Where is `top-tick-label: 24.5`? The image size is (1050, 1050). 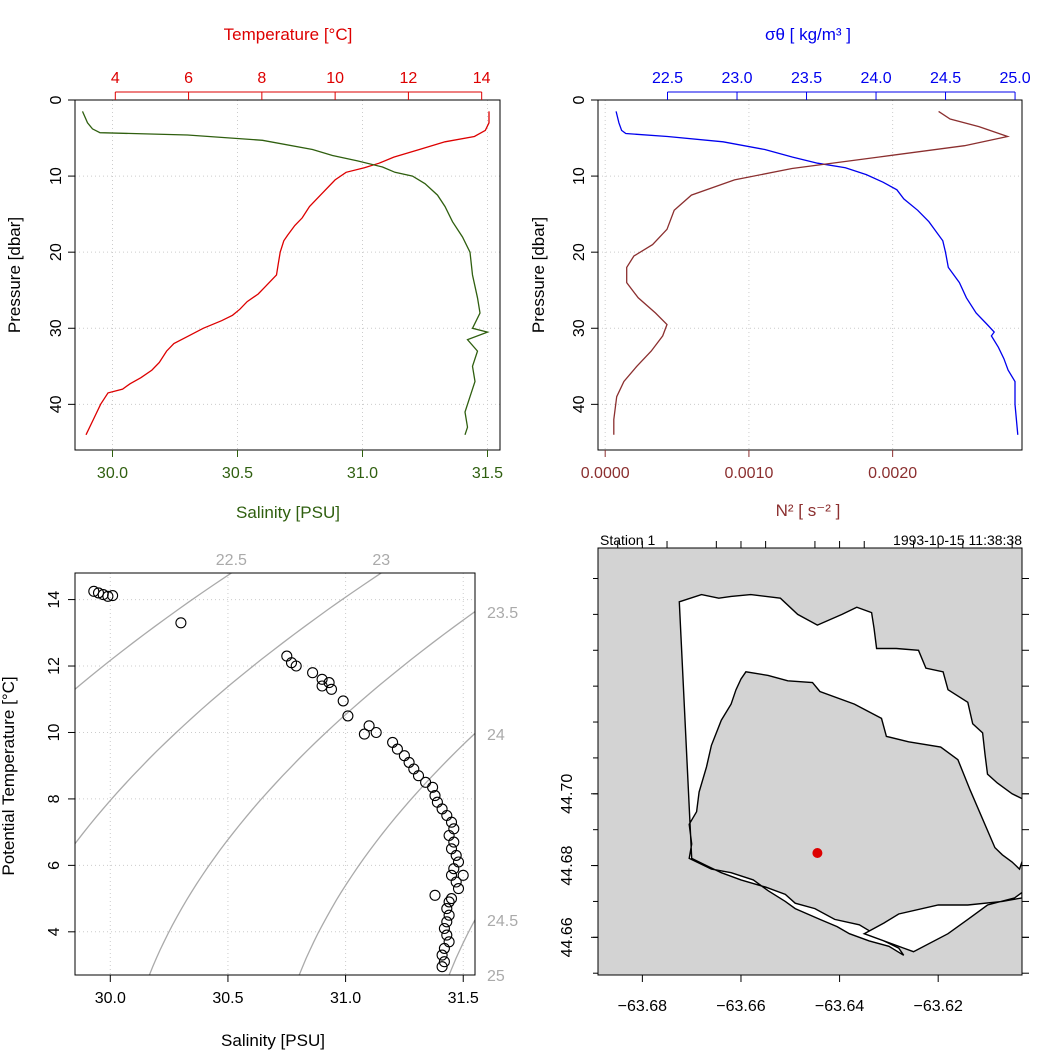 top-tick-label: 24.5 is located at coordinates (945, 78).